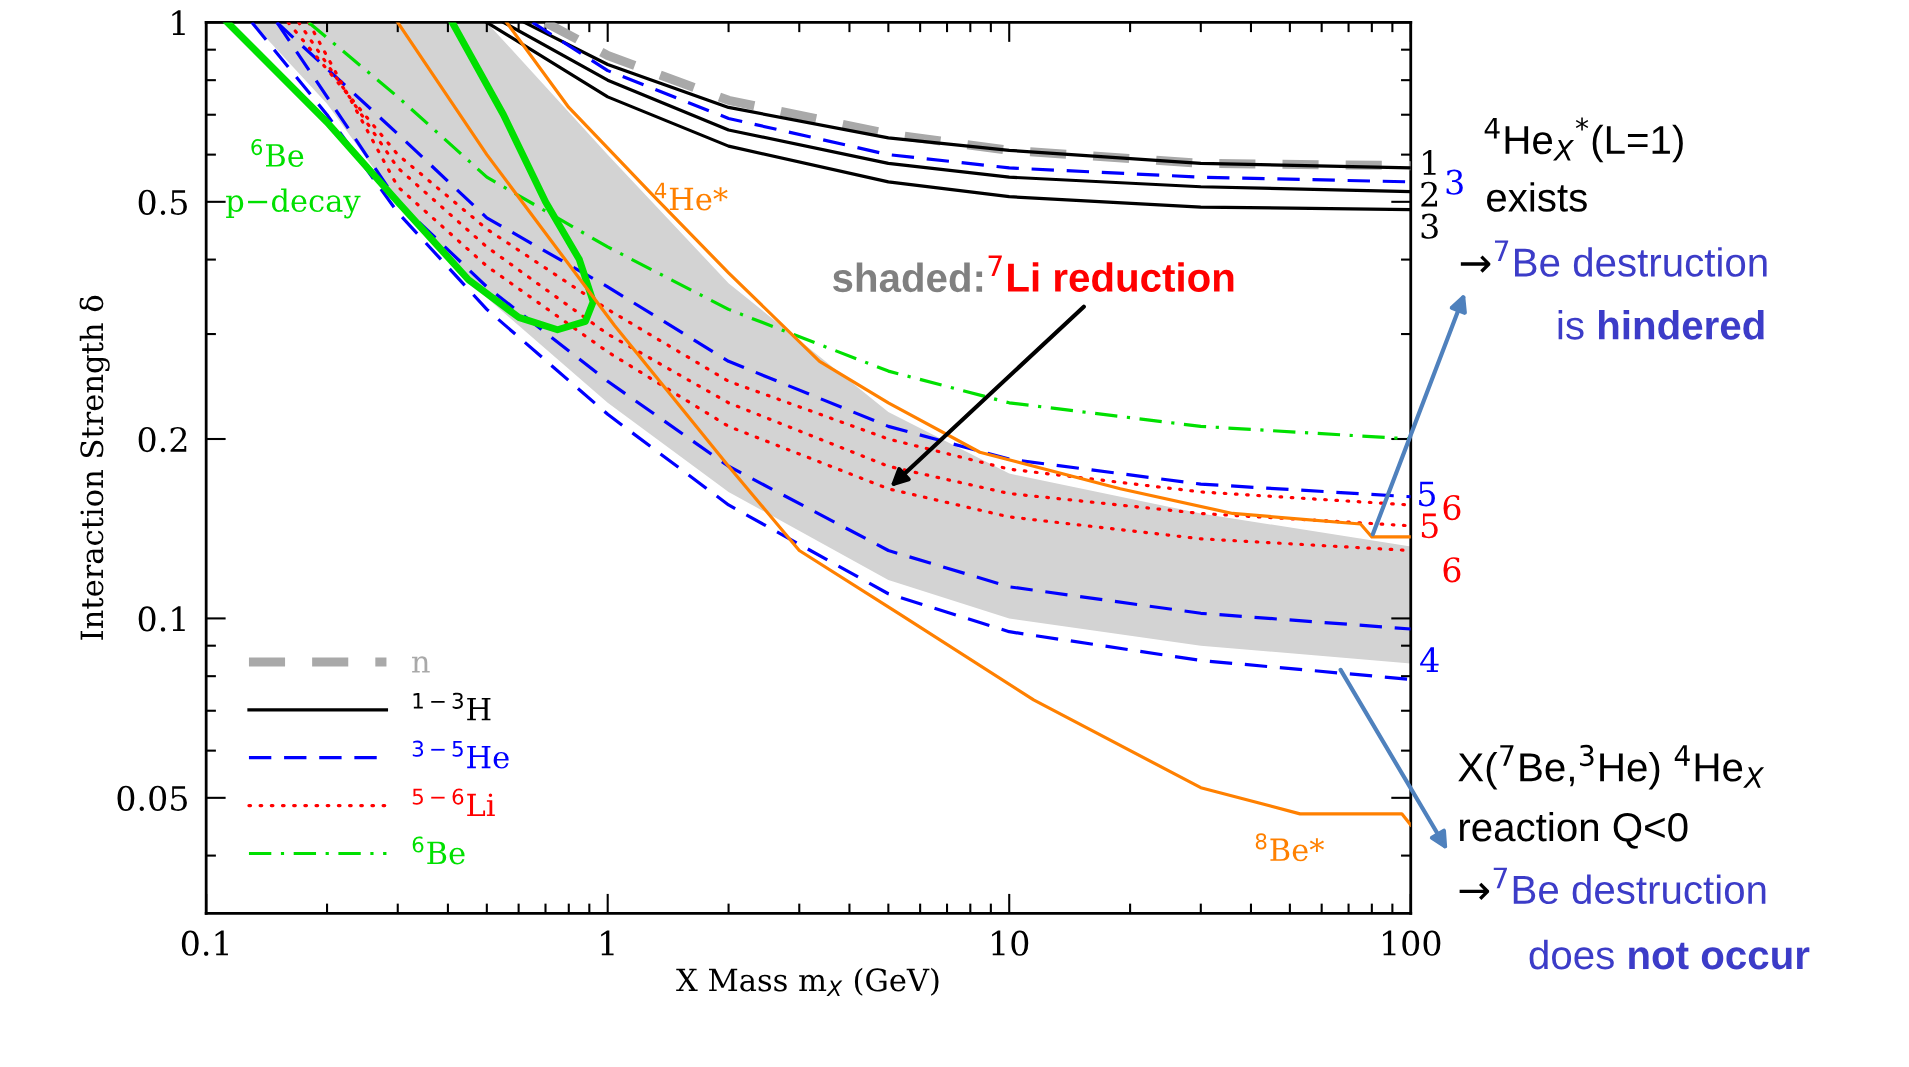 The width and height of the screenshot is (1909, 1067). What do you see at coordinates (691, 196) in the screenshot?
I see `annotation: $^{4}$He*` at bounding box center [691, 196].